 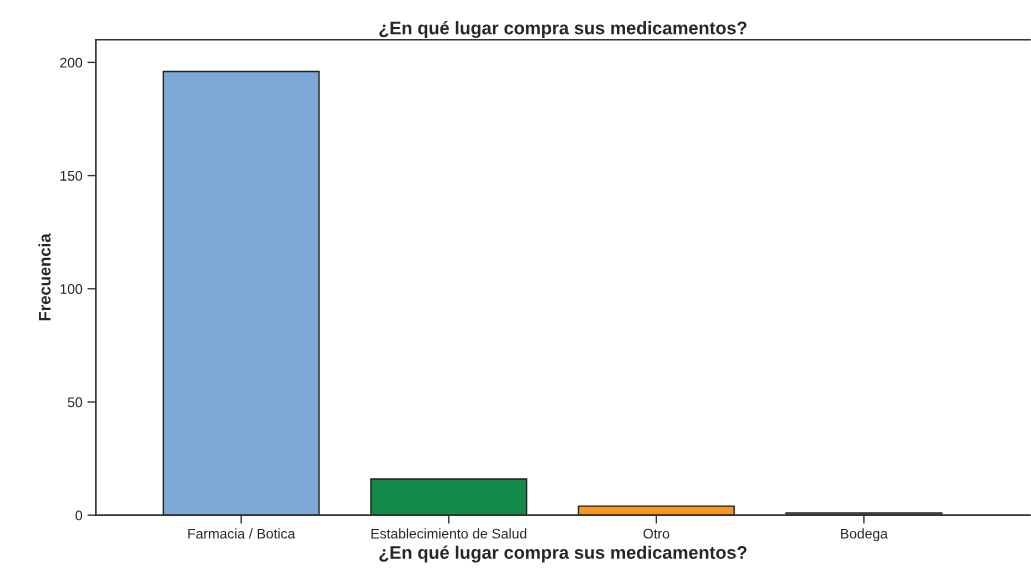 What do you see at coordinates (563, 29) in the screenshot?
I see `chart-title: ¿En qué lugar compra sus medicamentos?` at bounding box center [563, 29].